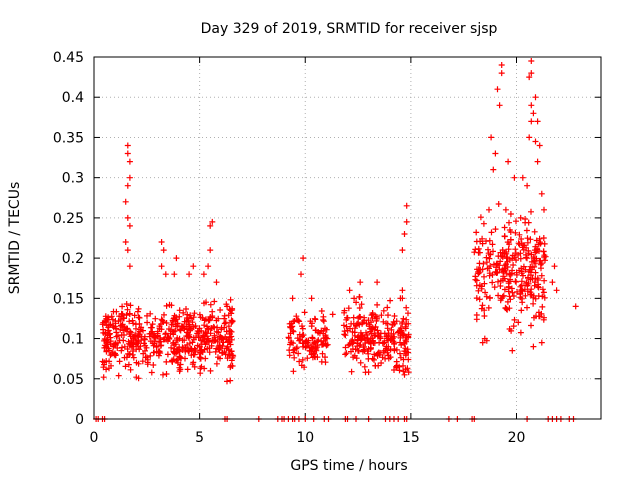 The height and width of the screenshot is (480, 640). Describe the element at coordinates (68, 219) in the screenshot. I see `y-tick-label: 0.25` at that location.